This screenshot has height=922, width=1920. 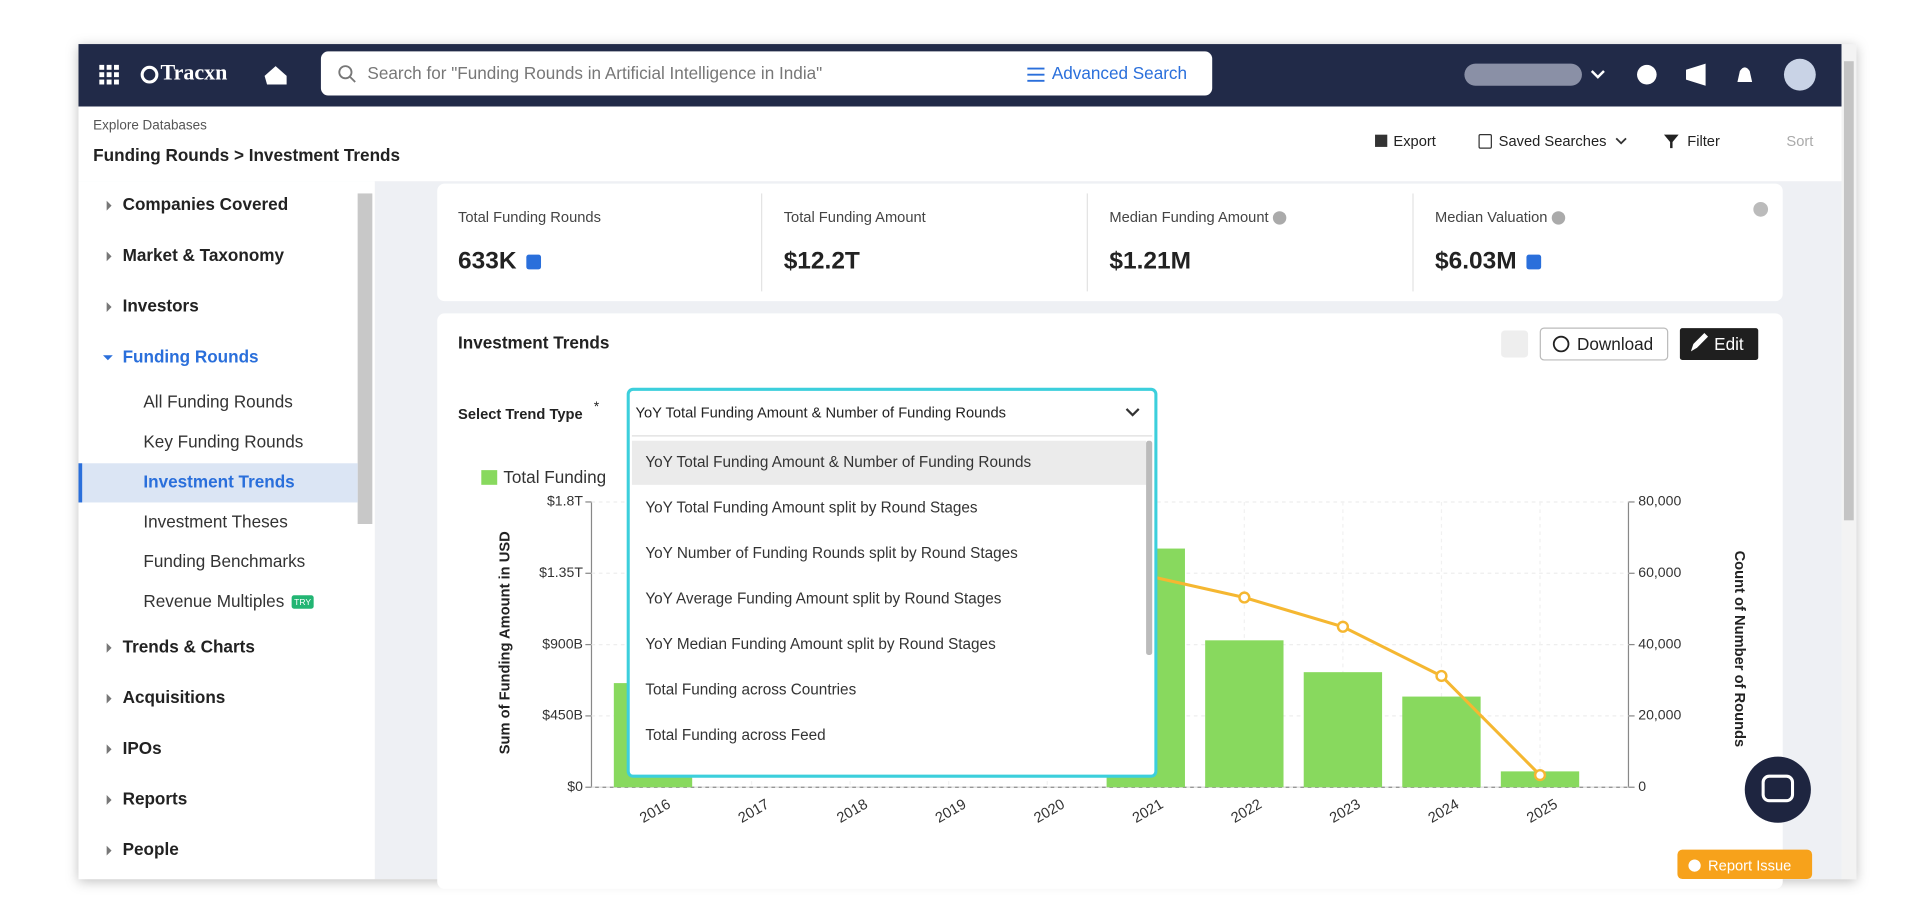 I want to click on edit-icon, so click(x=1699, y=342).